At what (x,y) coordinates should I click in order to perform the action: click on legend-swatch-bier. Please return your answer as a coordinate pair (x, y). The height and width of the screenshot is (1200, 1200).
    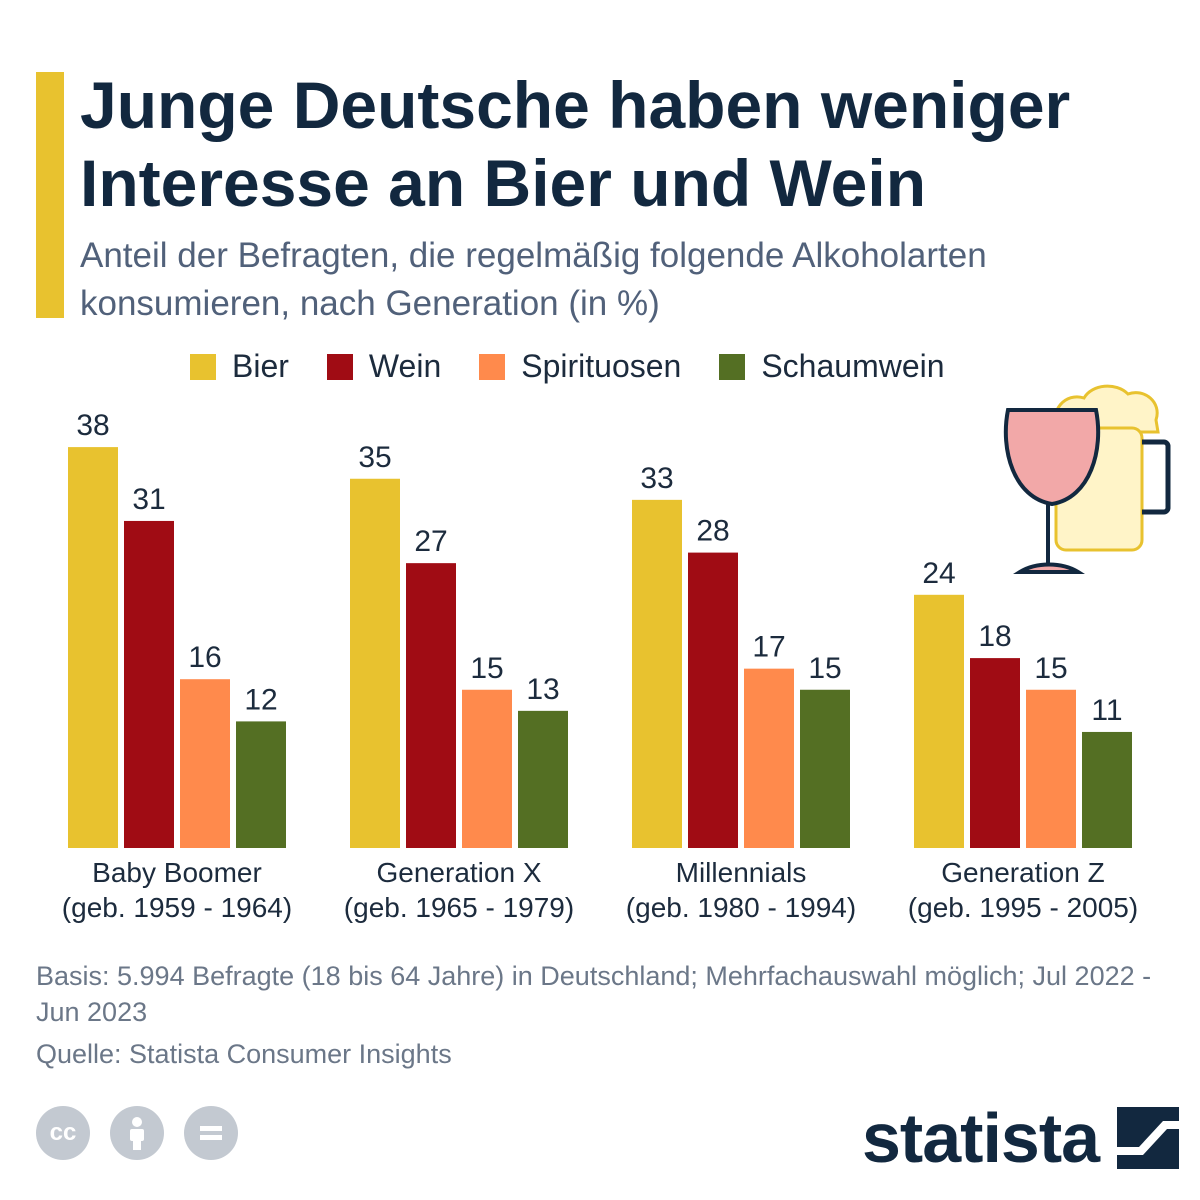
    Looking at the image, I should click on (203, 366).